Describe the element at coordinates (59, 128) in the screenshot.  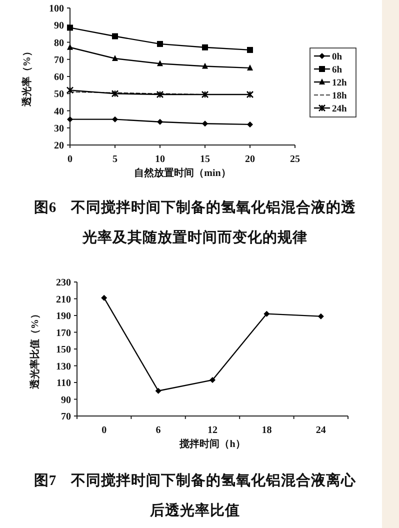
I see `y-tick-label: 30` at that location.